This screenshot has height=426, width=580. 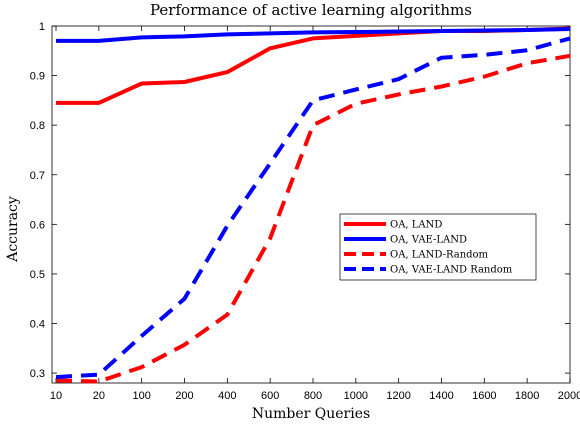 I want to click on legend-label-0: OA, LAND, so click(x=416, y=225).